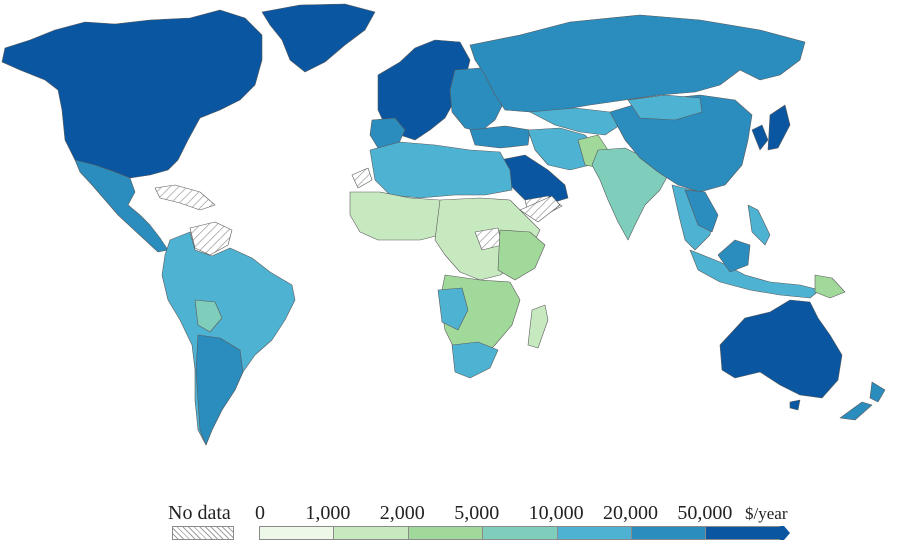 Image resolution: width=915 pixels, height=548 pixels. What do you see at coordinates (219, 390) in the screenshot?
I see `region-southern-cone` at bounding box center [219, 390].